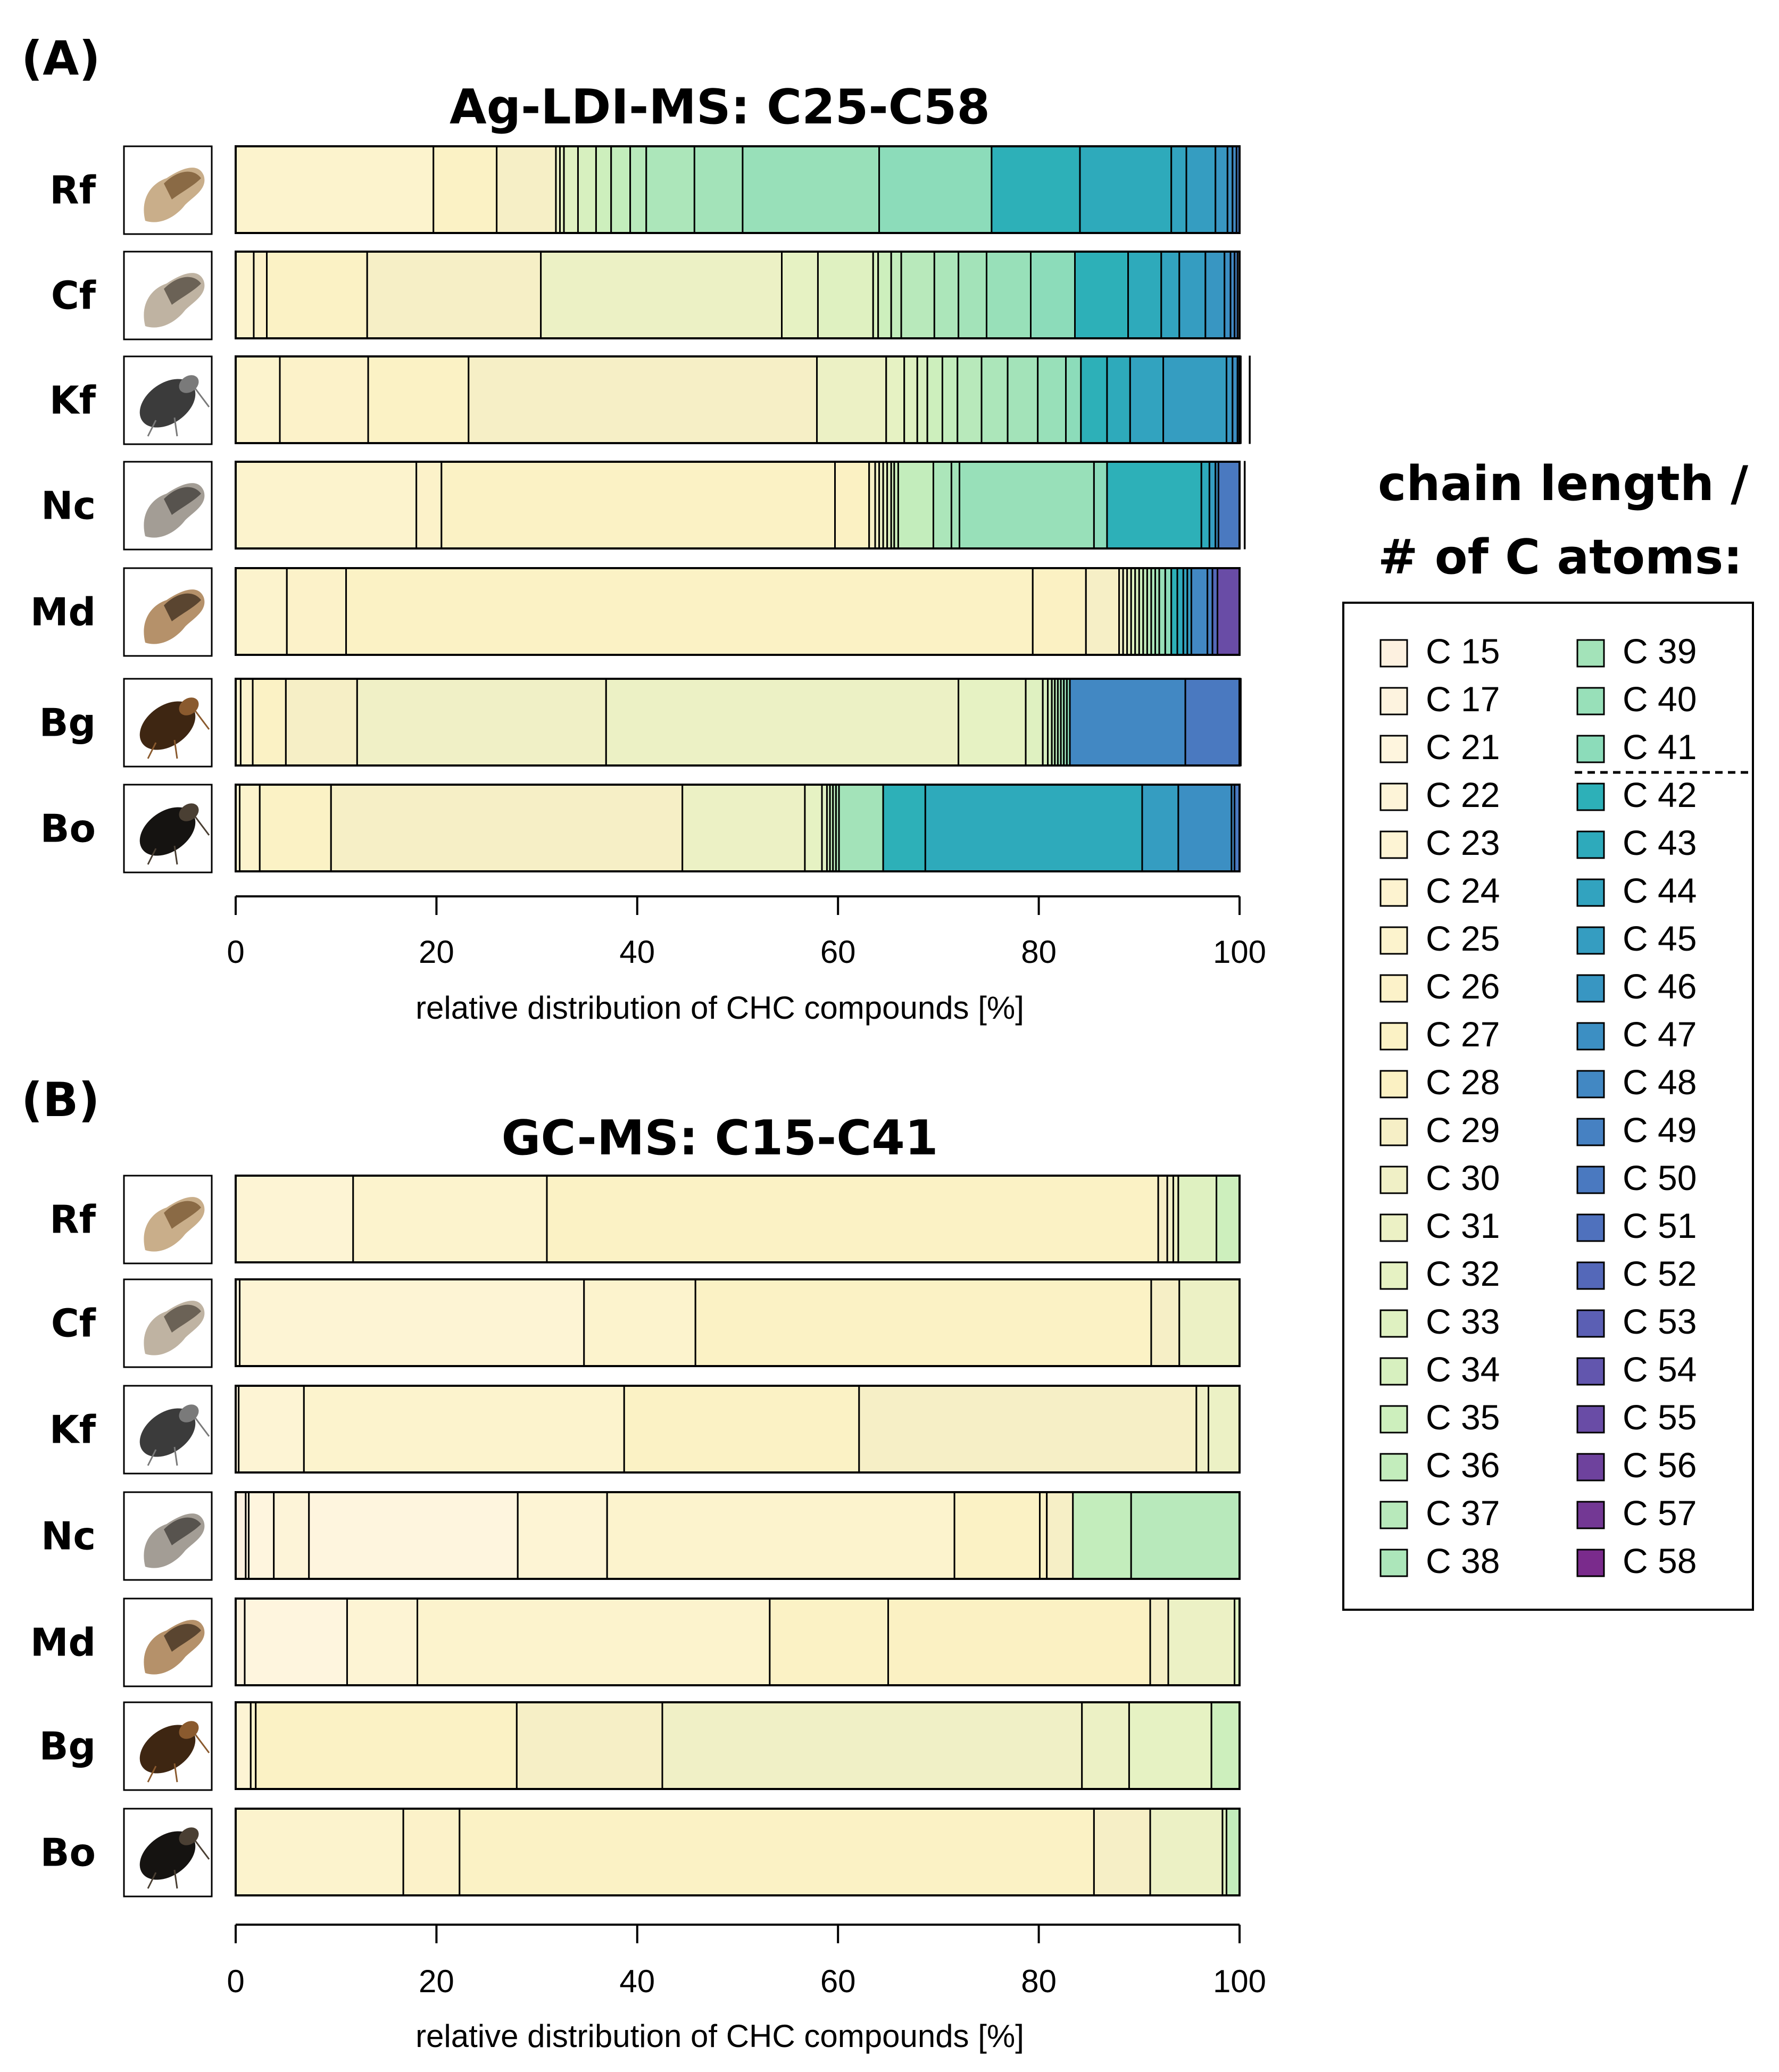 The image size is (1779, 2072). Describe the element at coordinates (61, 58) in the screenshot. I see `panel-a-label: (A)` at that location.